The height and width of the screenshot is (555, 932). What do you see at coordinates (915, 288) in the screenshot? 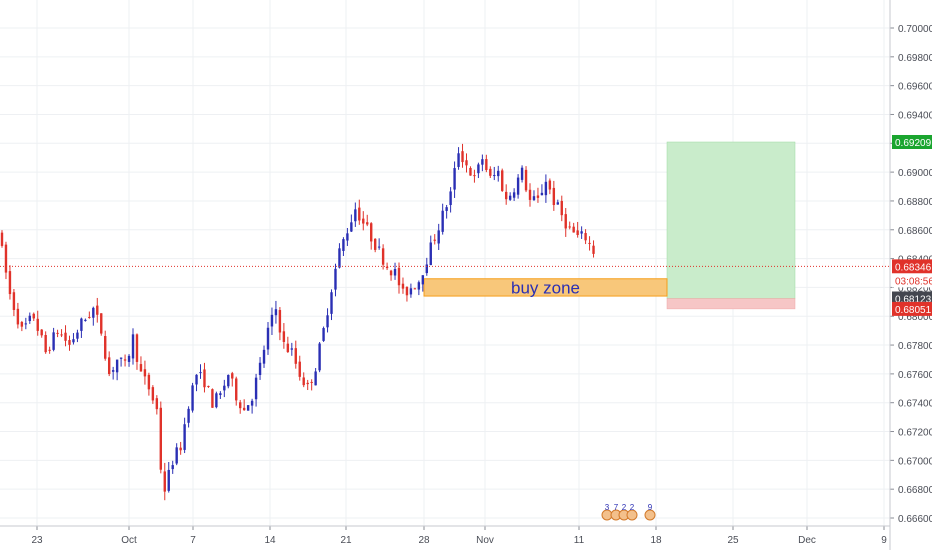
I see `y-tick-label: 0.68200` at bounding box center [915, 288].